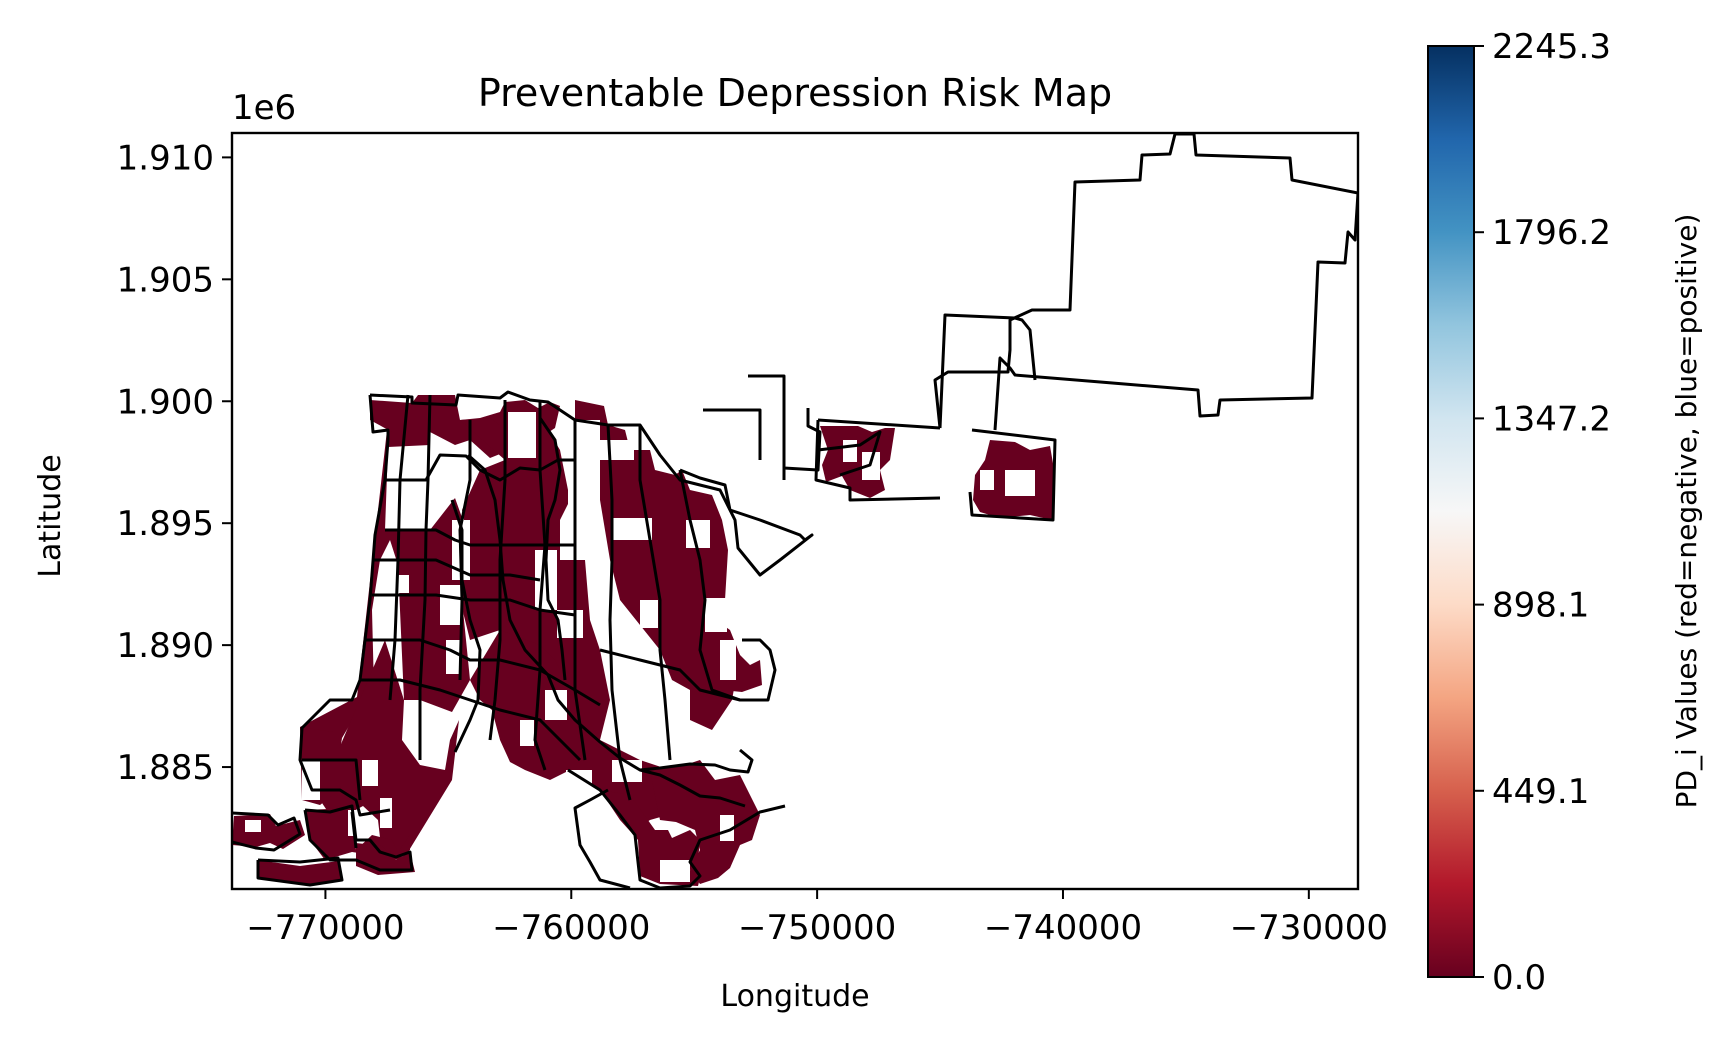 The image size is (1721, 1037). Describe the element at coordinates (165, 646) in the screenshot. I see `y-tick-label: 1.890` at that location.